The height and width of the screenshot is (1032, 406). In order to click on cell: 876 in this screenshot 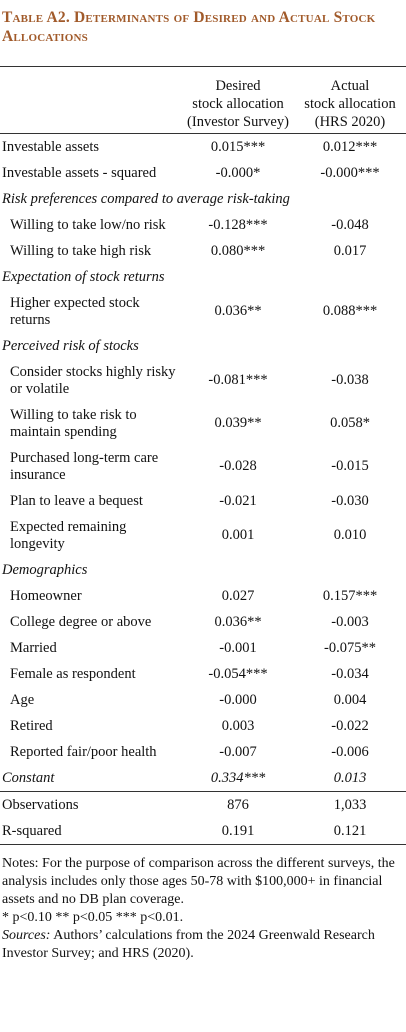, I will do `click(238, 804)`.